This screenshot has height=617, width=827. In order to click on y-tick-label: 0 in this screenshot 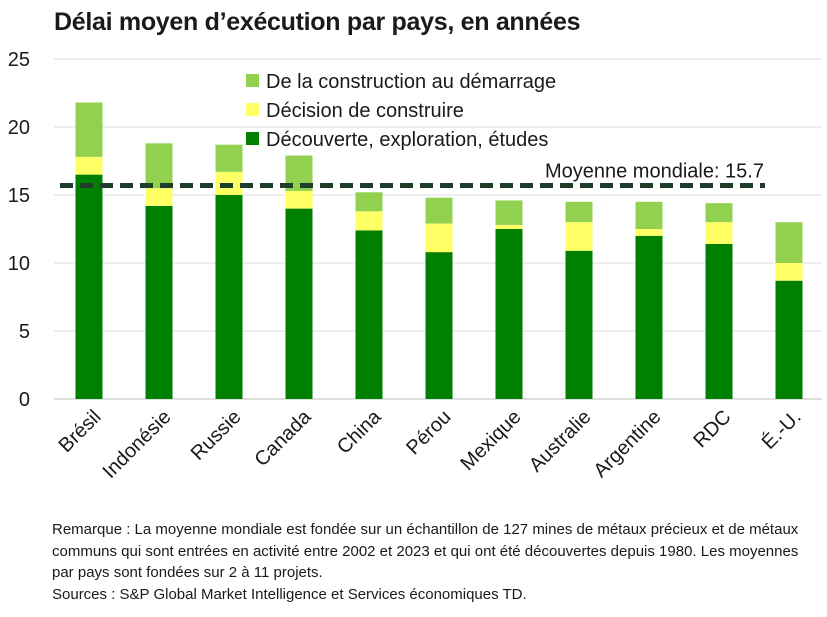, I will do `click(24, 400)`.